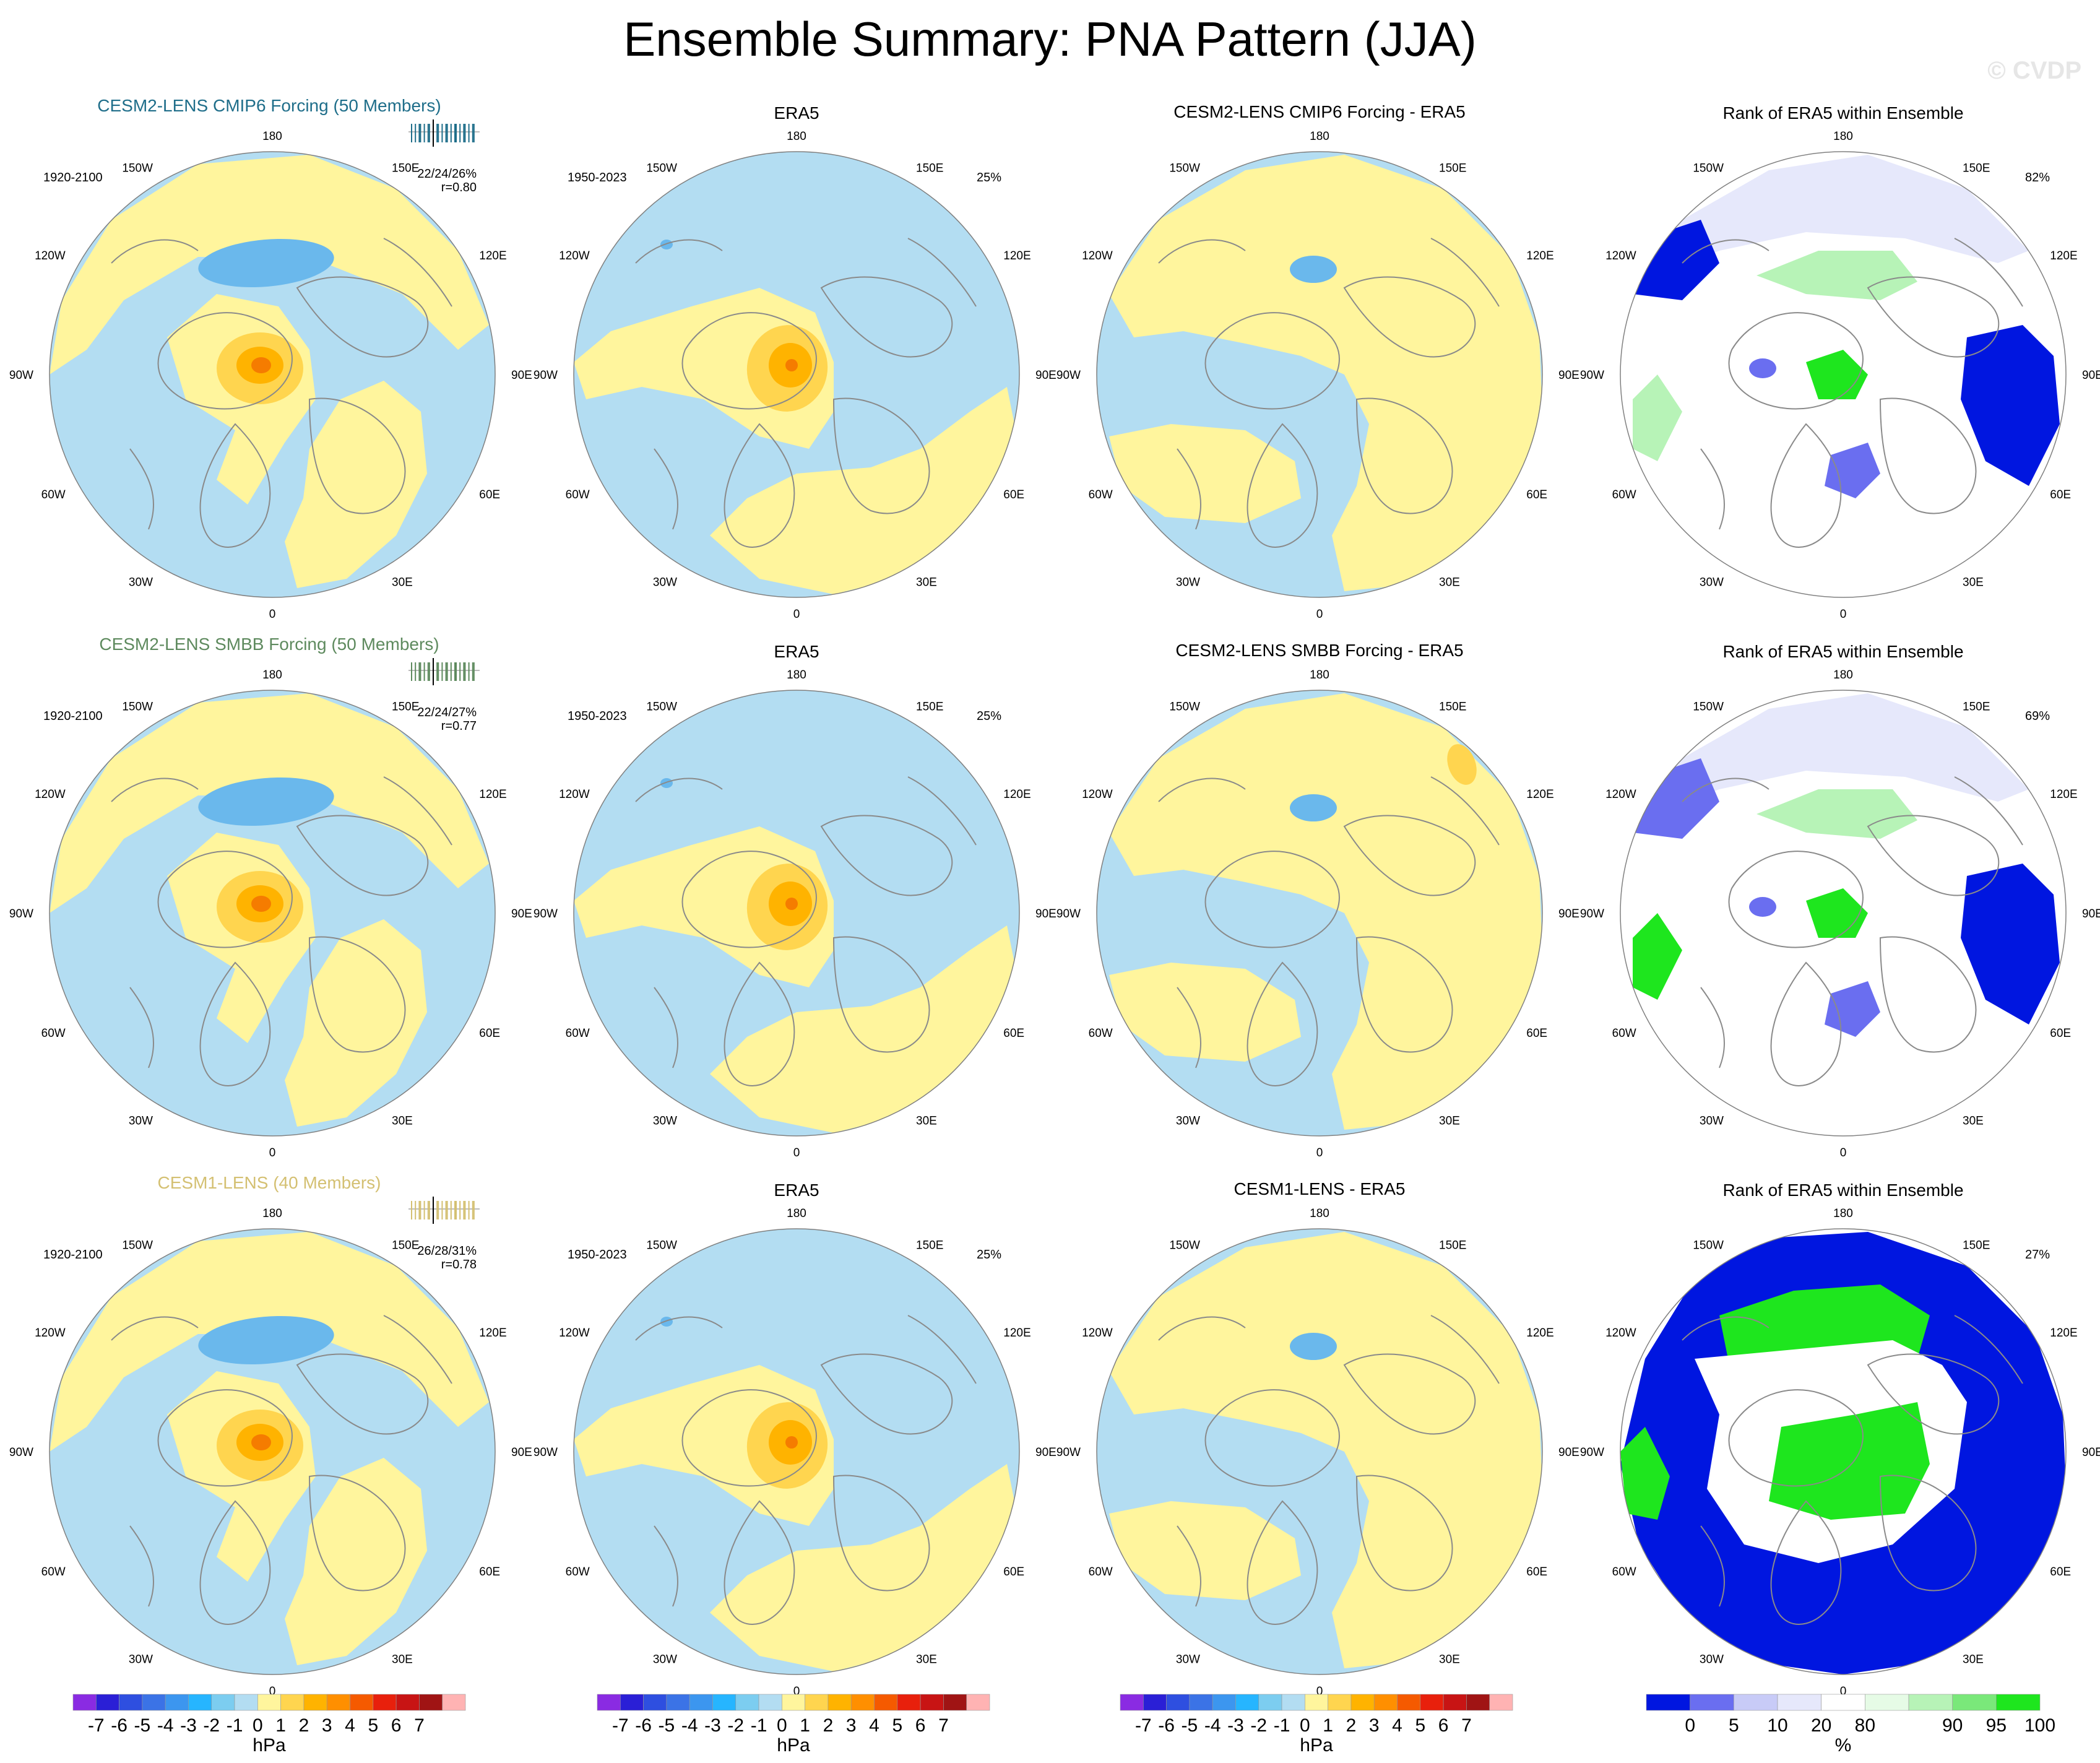  I want to click on rank-pct: 27%, so click(2037, 1255).